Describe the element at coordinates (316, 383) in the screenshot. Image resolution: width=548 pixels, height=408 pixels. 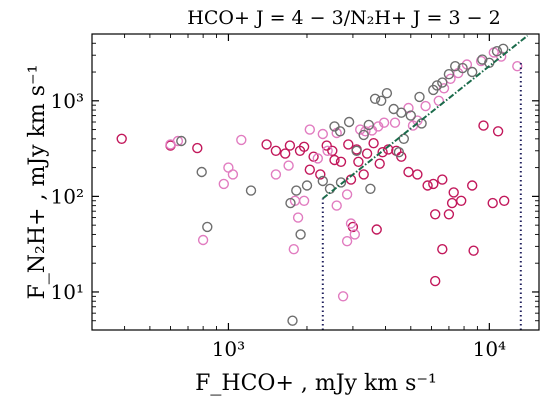
I see `x-axis-label: F_HCO+ , mJy km s⁻¹` at that location.